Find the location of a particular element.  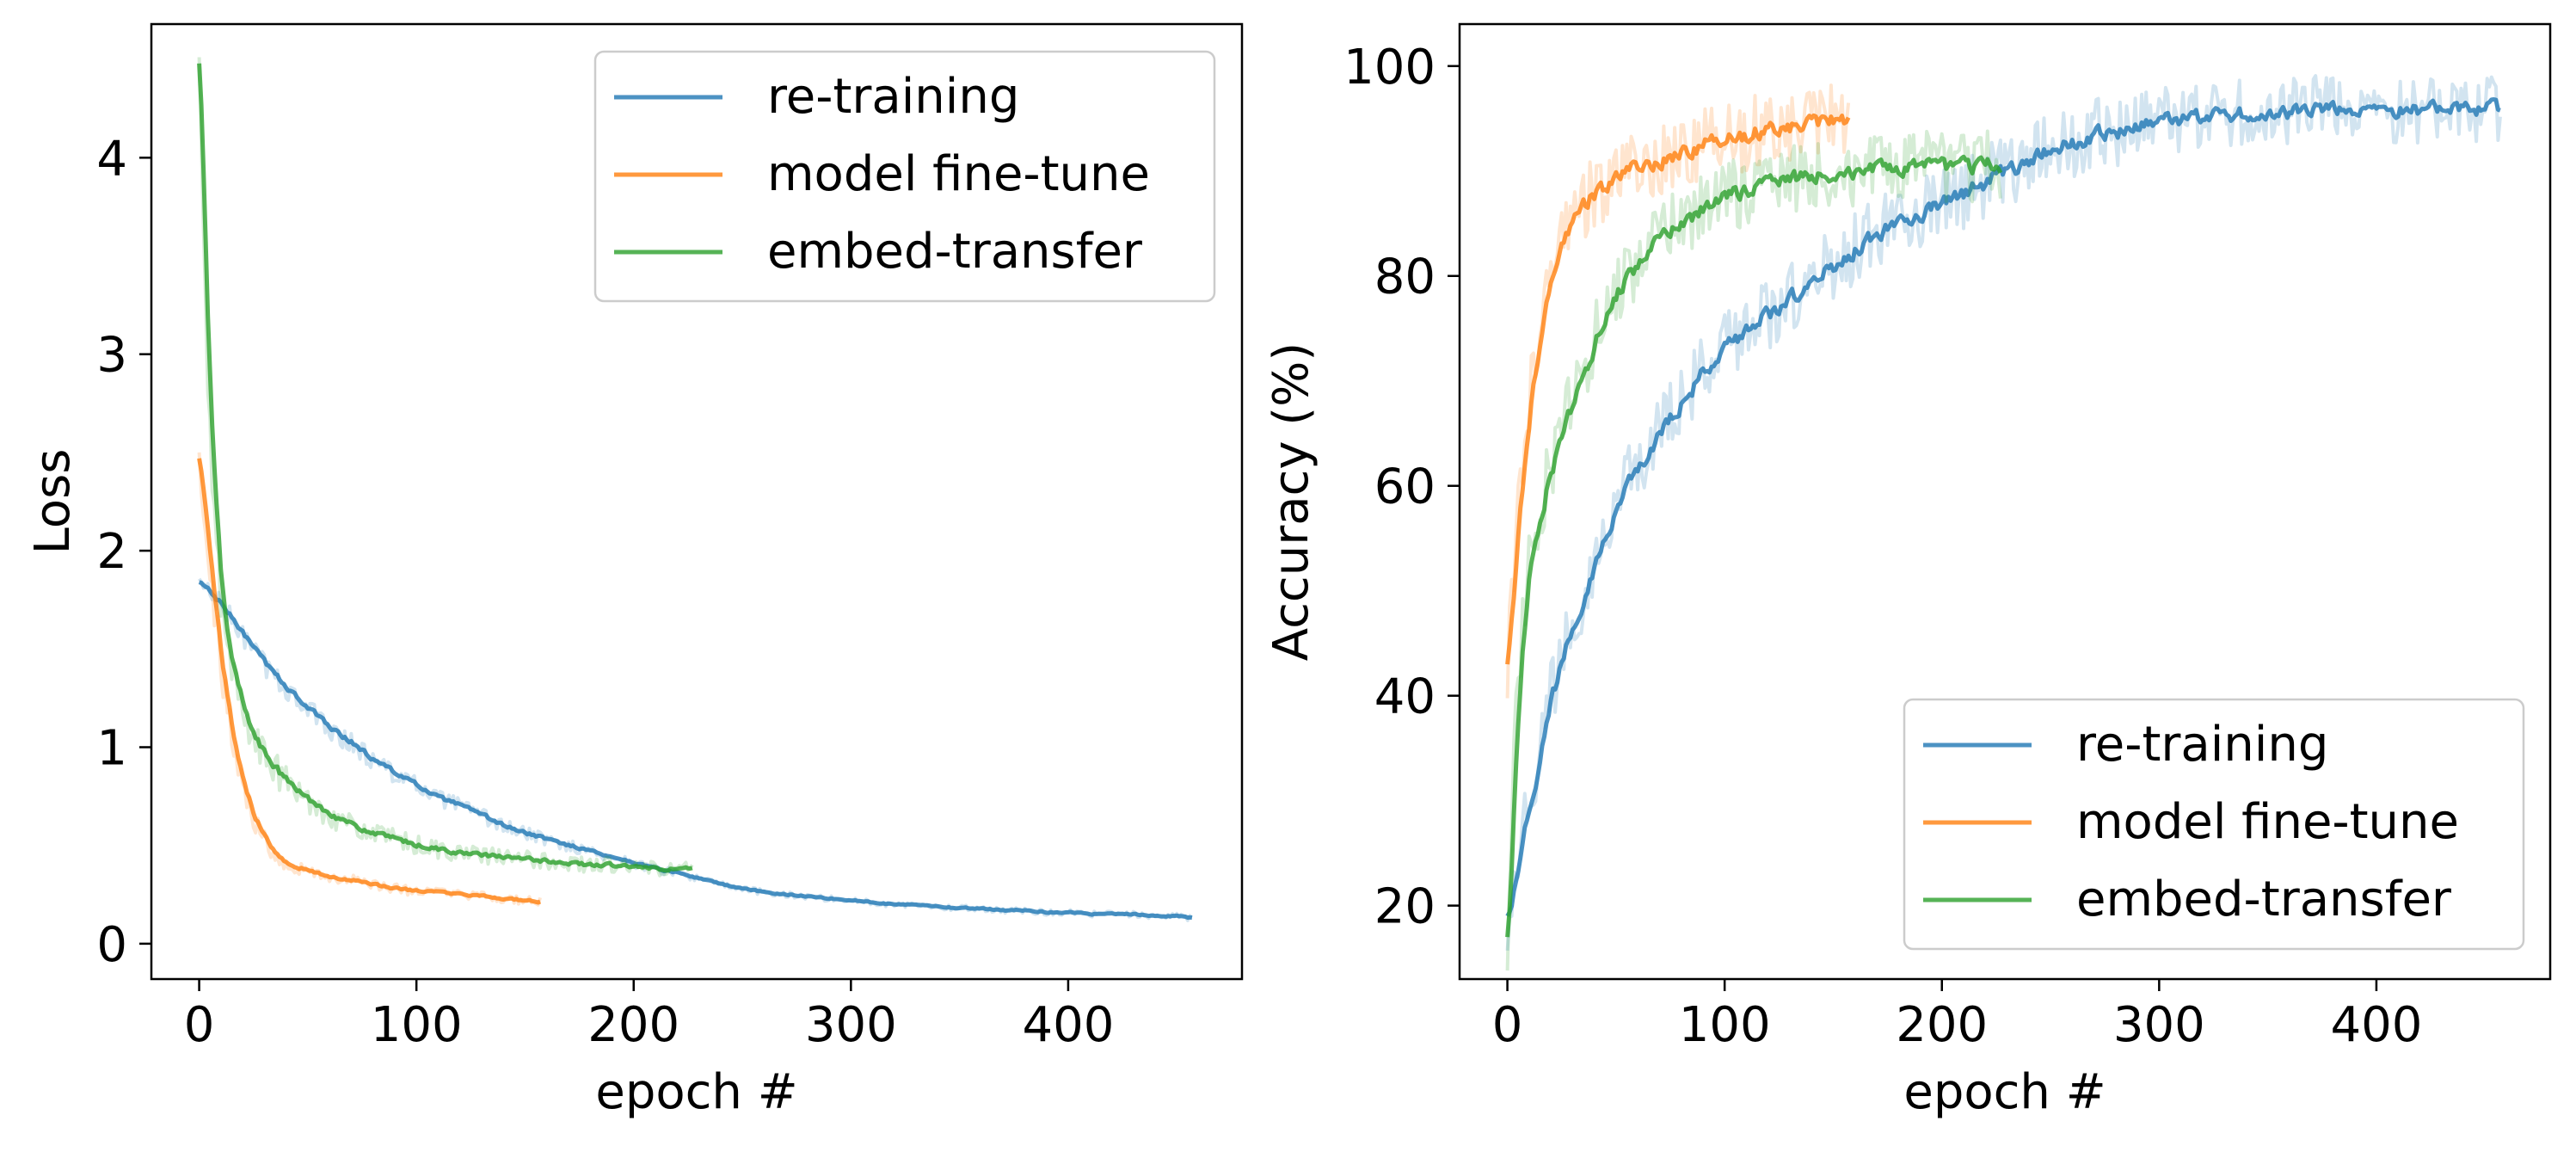

accuracy-x-tick-label: 100 is located at coordinates (1725, 1025).